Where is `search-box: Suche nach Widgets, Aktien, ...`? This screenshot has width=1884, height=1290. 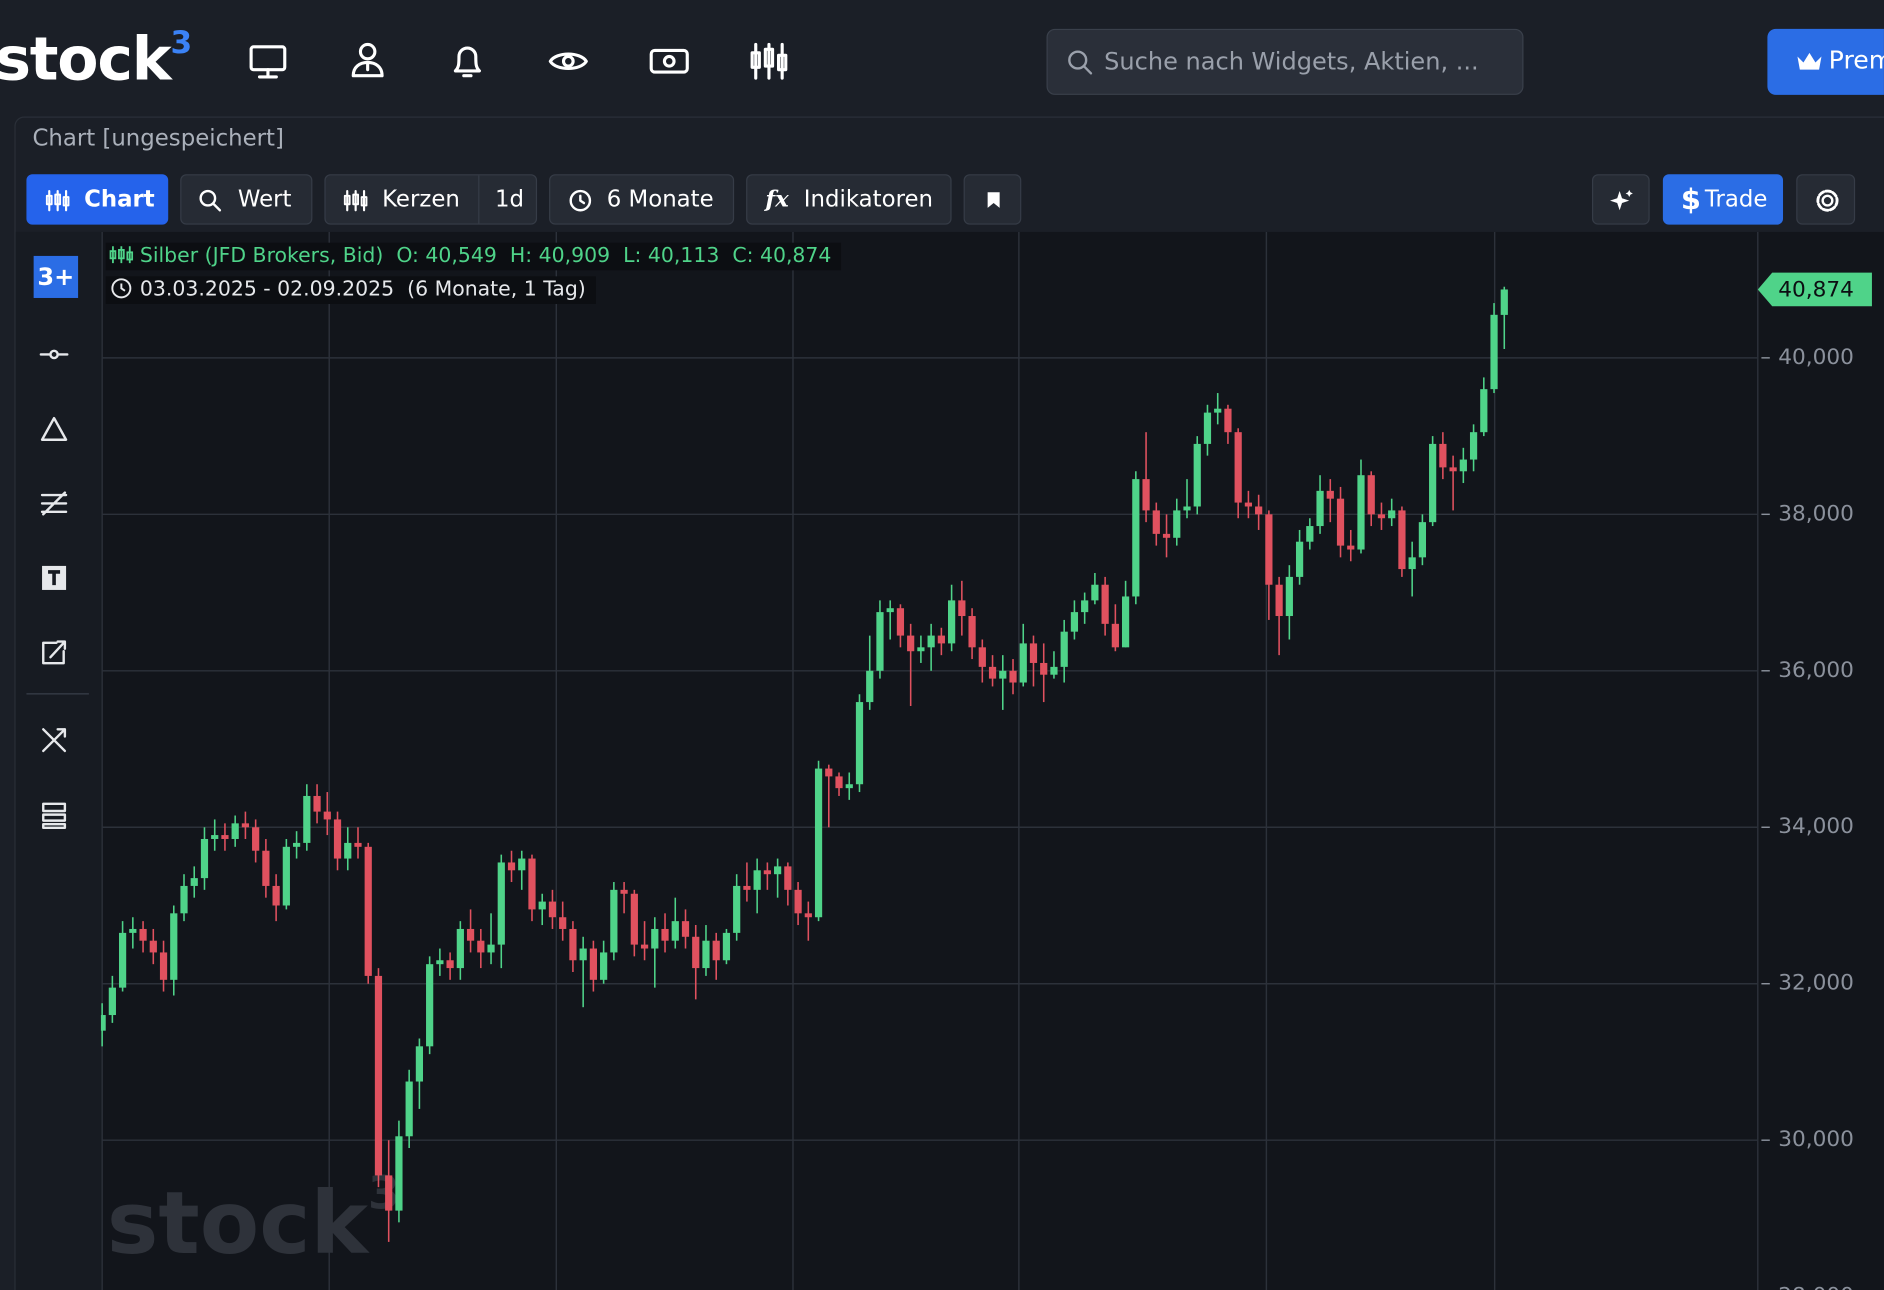
search-box: Suche nach Widgets, Aktien, ... is located at coordinates (1285, 61).